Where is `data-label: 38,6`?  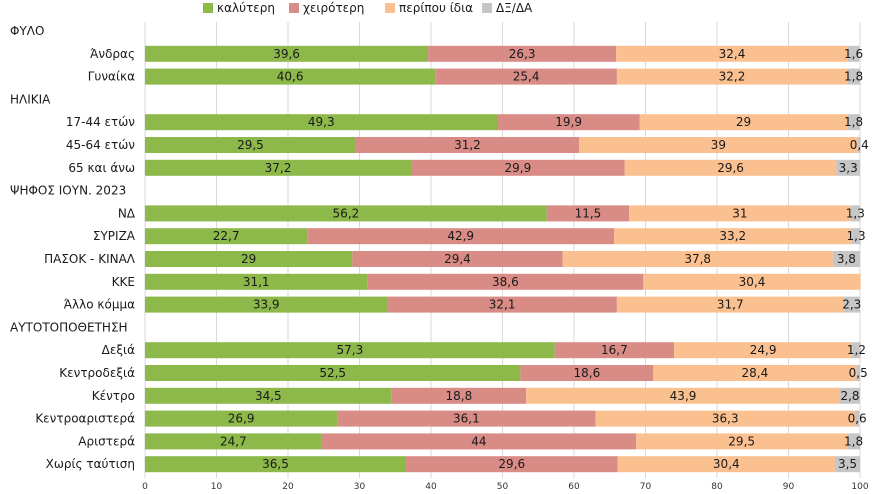
data-label: 38,6 is located at coordinates (505, 282).